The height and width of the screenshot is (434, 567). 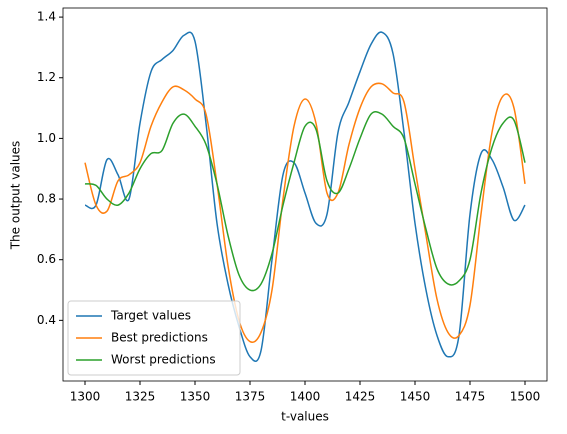 I want to click on y-axis-label: The output values, so click(x=16, y=196).